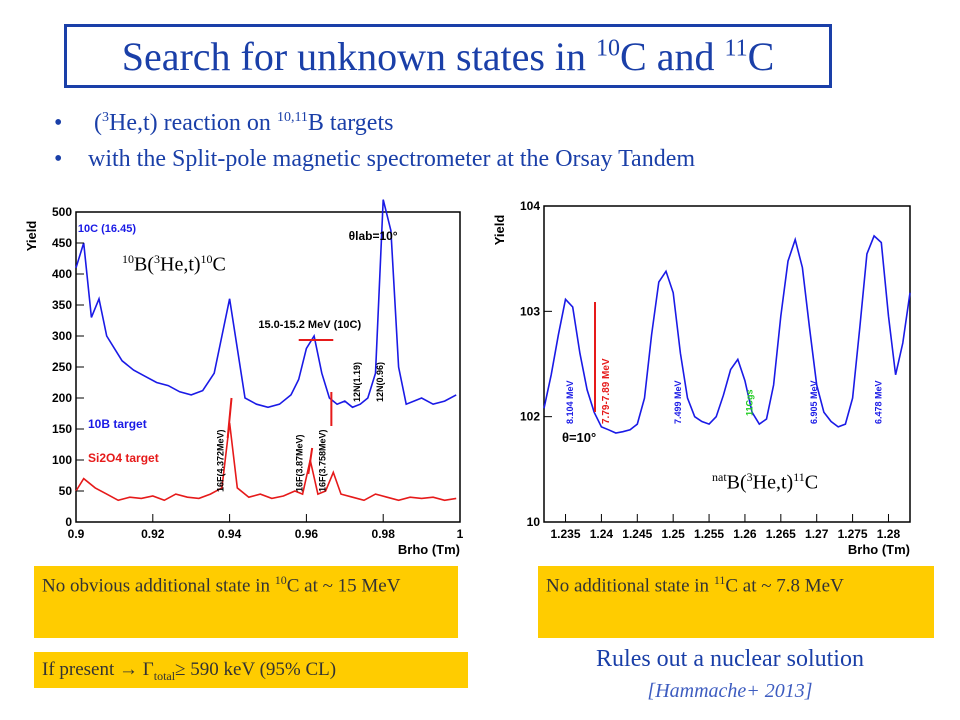 This screenshot has height=720, width=960. I want to click on title-box: Search for unknown states in 10C and 11C, so click(448, 56).